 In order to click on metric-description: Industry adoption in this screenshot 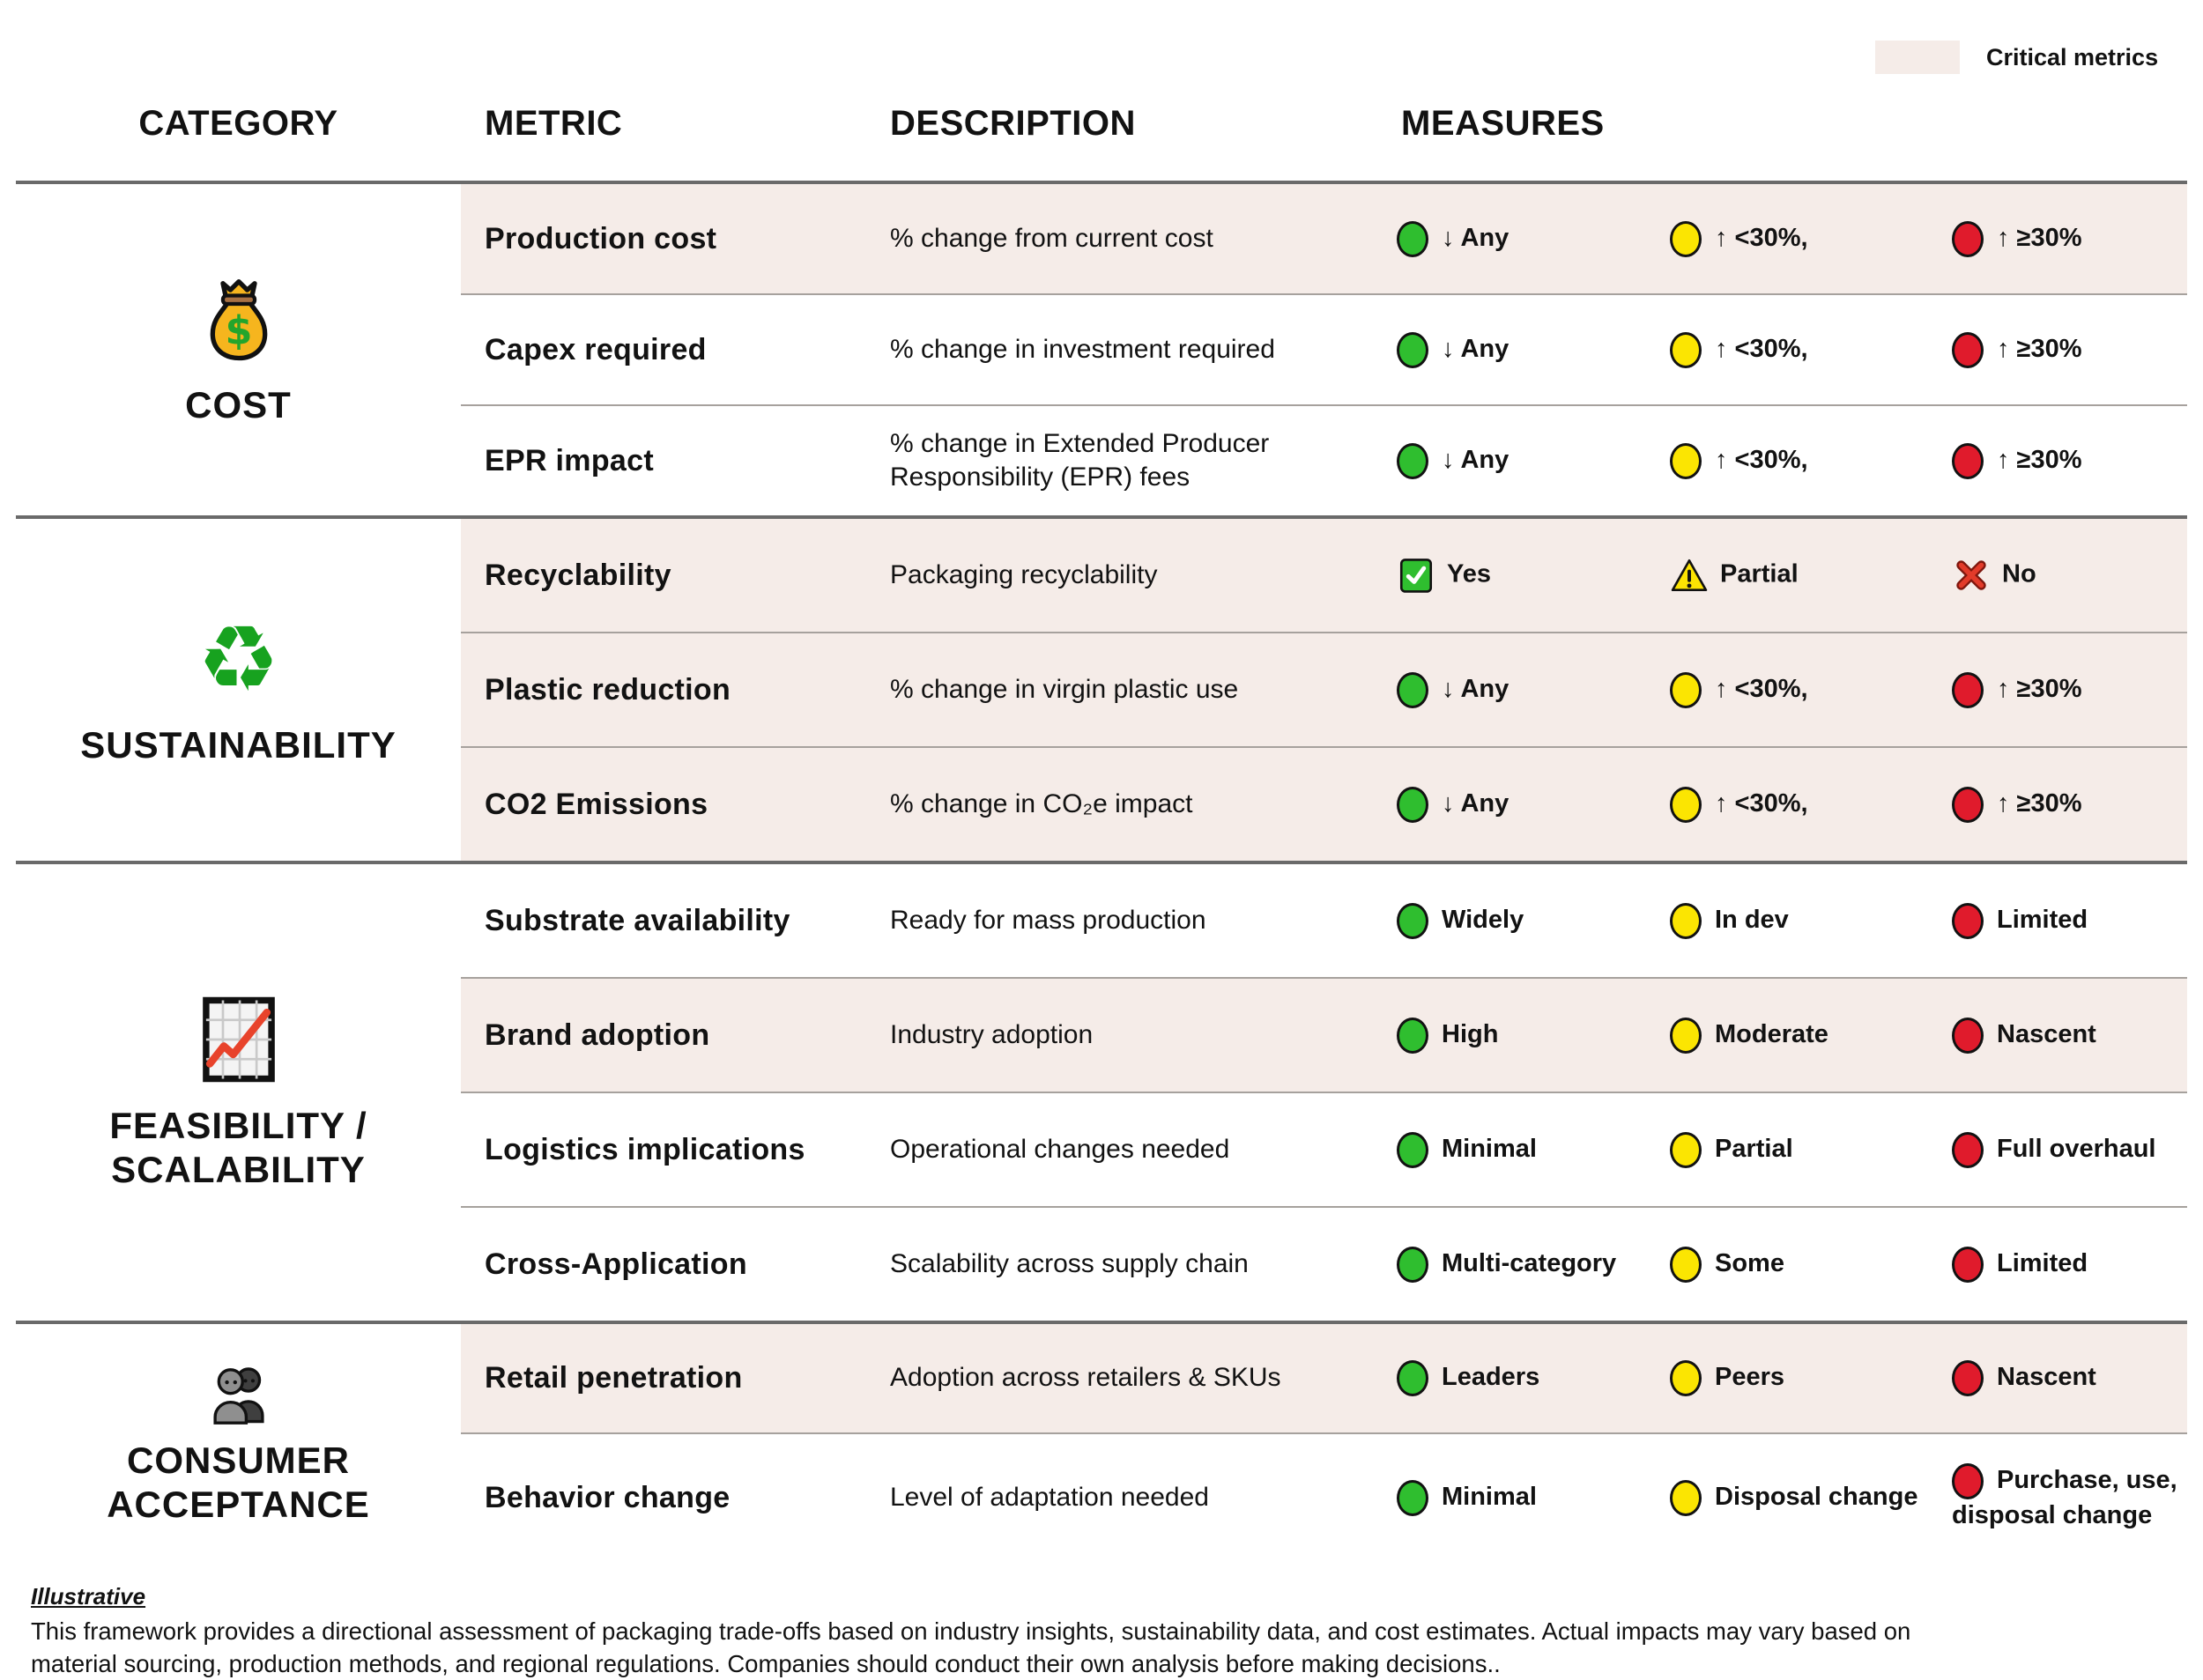, I will do `click(992, 1034)`.